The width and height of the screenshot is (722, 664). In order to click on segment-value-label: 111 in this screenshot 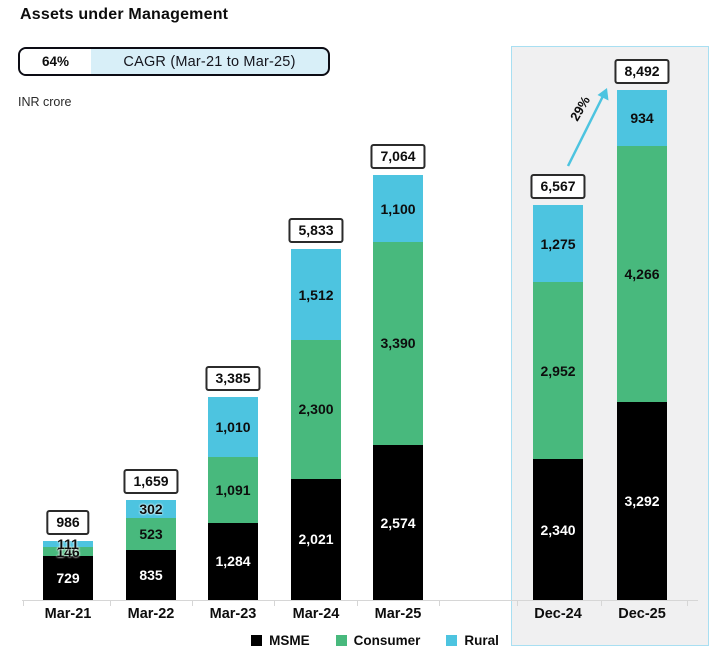, I will do `click(68, 544)`.